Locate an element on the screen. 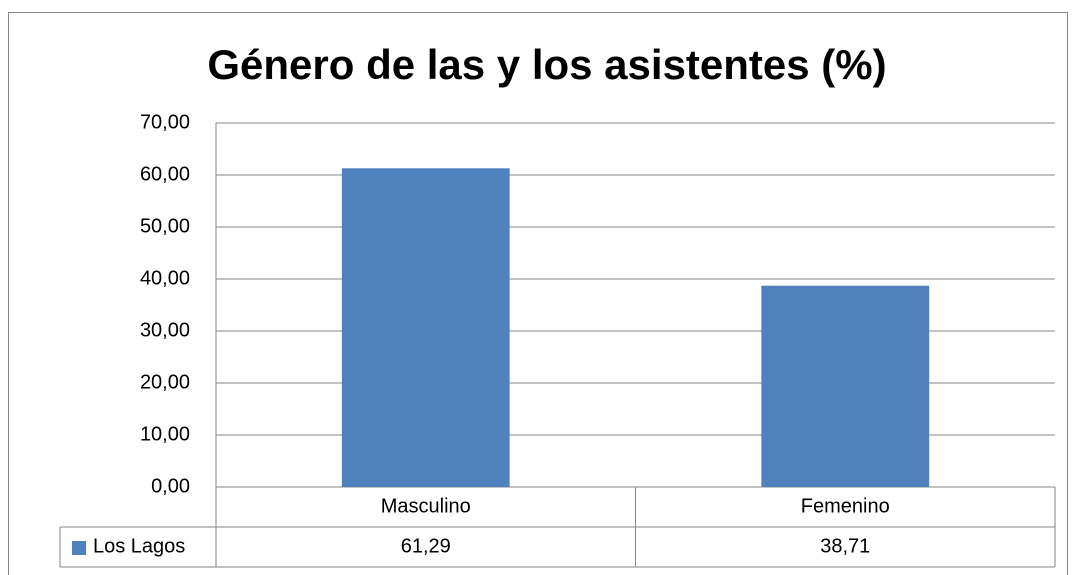 This screenshot has width=1072, height=575. y-tick-label: 10,00 is located at coordinates (165, 434).